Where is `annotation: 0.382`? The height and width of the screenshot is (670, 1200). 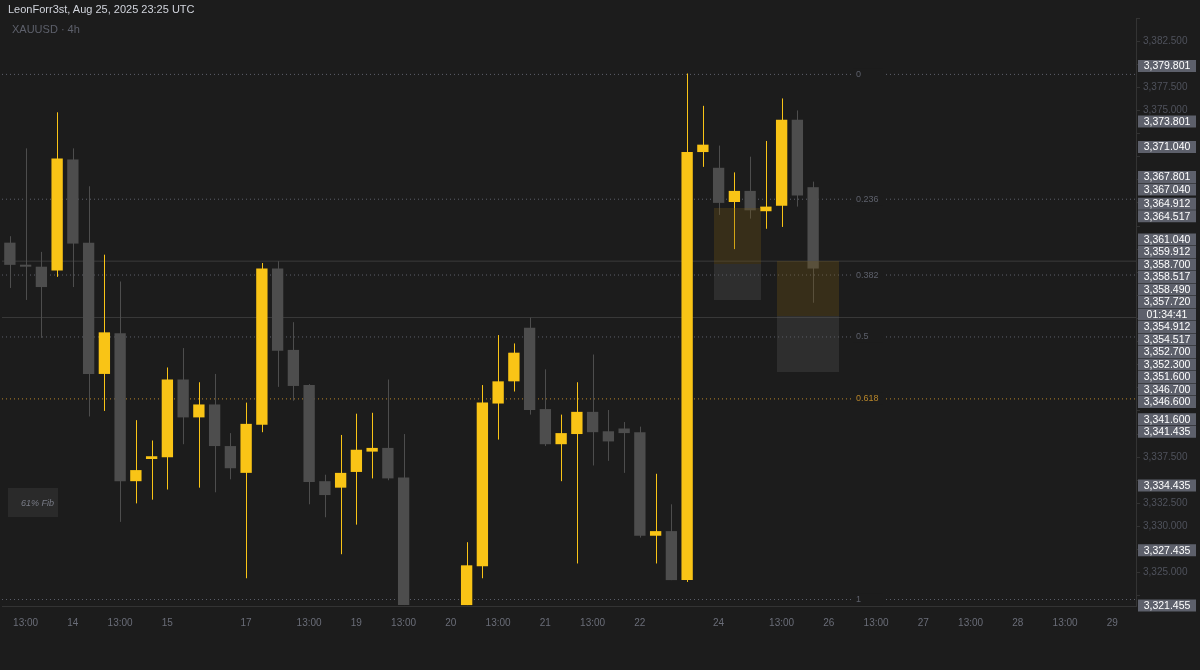 annotation: 0.382 is located at coordinates (867, 274).